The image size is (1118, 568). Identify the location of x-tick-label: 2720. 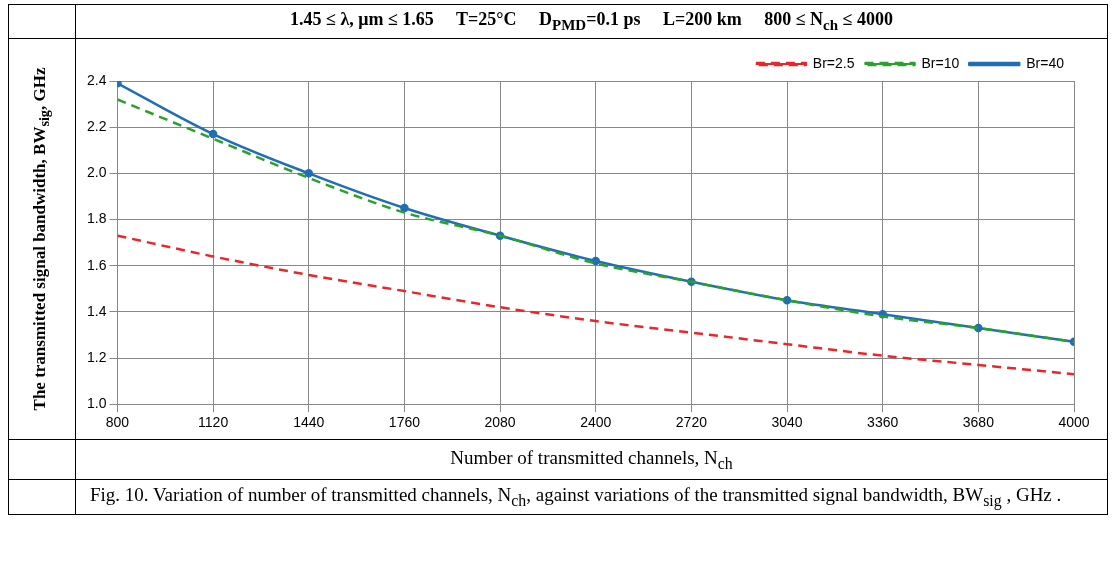
(691, 422).